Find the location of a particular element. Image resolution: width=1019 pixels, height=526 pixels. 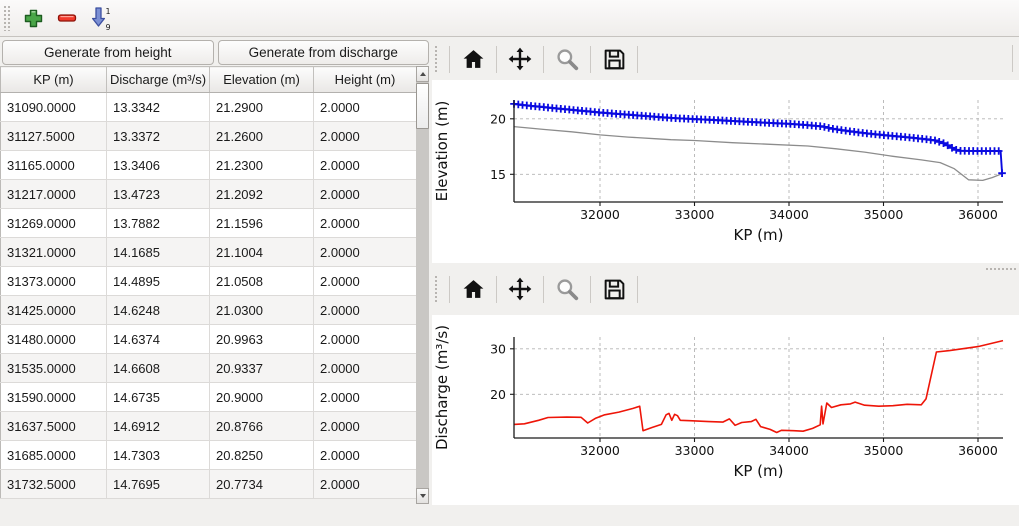

table-cell: 31535.0000 is located at coordinates (53, 368).